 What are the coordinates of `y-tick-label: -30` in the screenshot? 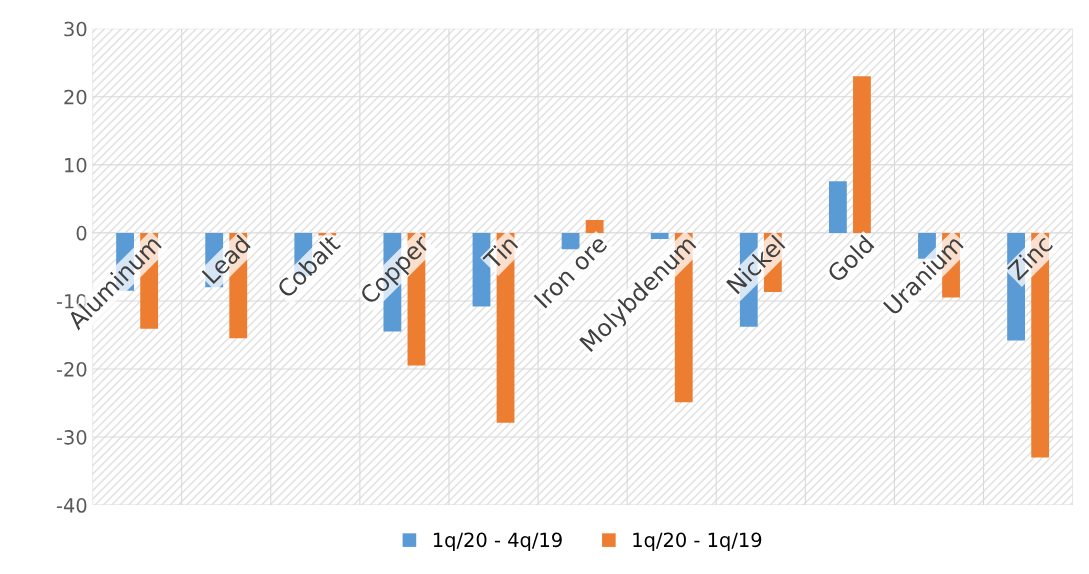 It's located at (71, 437).